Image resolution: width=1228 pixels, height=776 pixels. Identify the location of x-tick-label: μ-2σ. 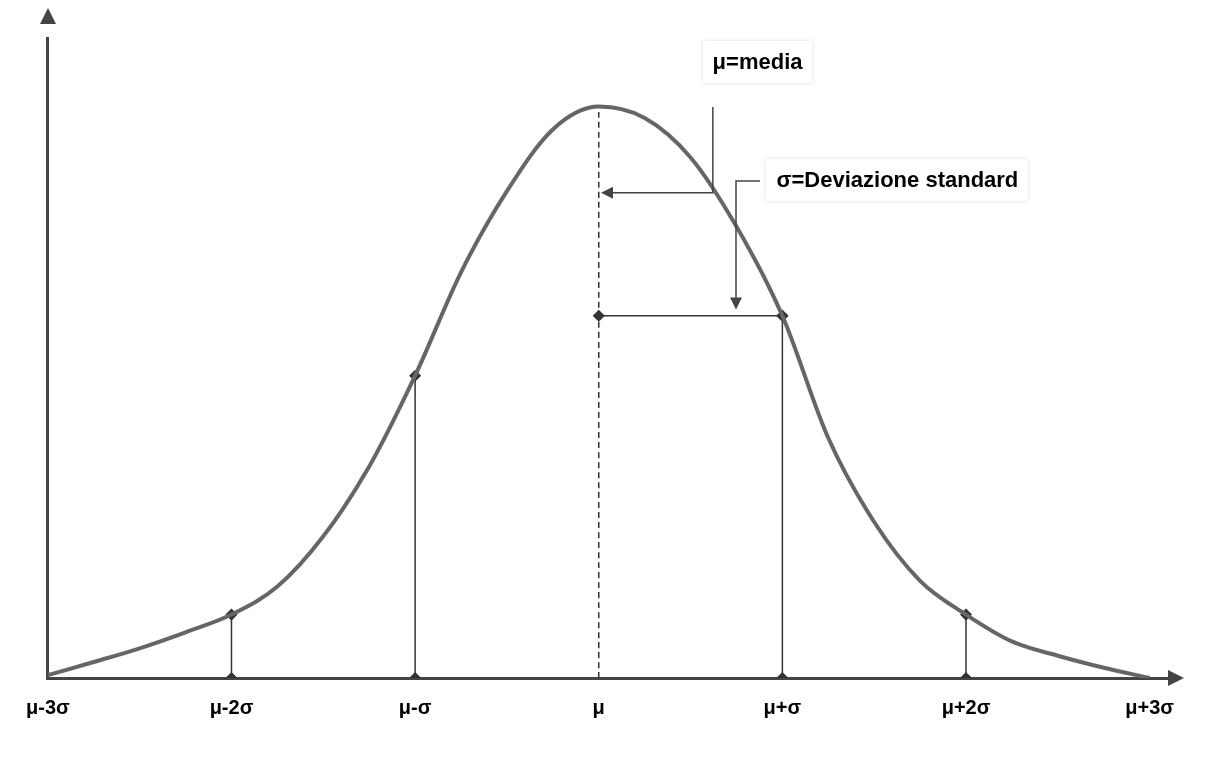
(231, 706).